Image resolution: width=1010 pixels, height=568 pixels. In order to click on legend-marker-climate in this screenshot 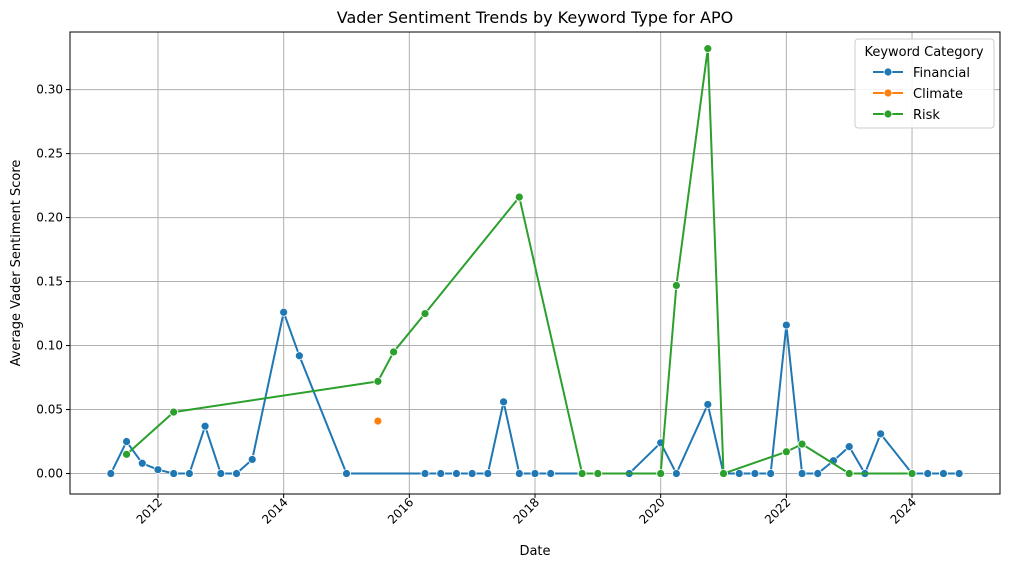, I will do `click(888, 93)`.